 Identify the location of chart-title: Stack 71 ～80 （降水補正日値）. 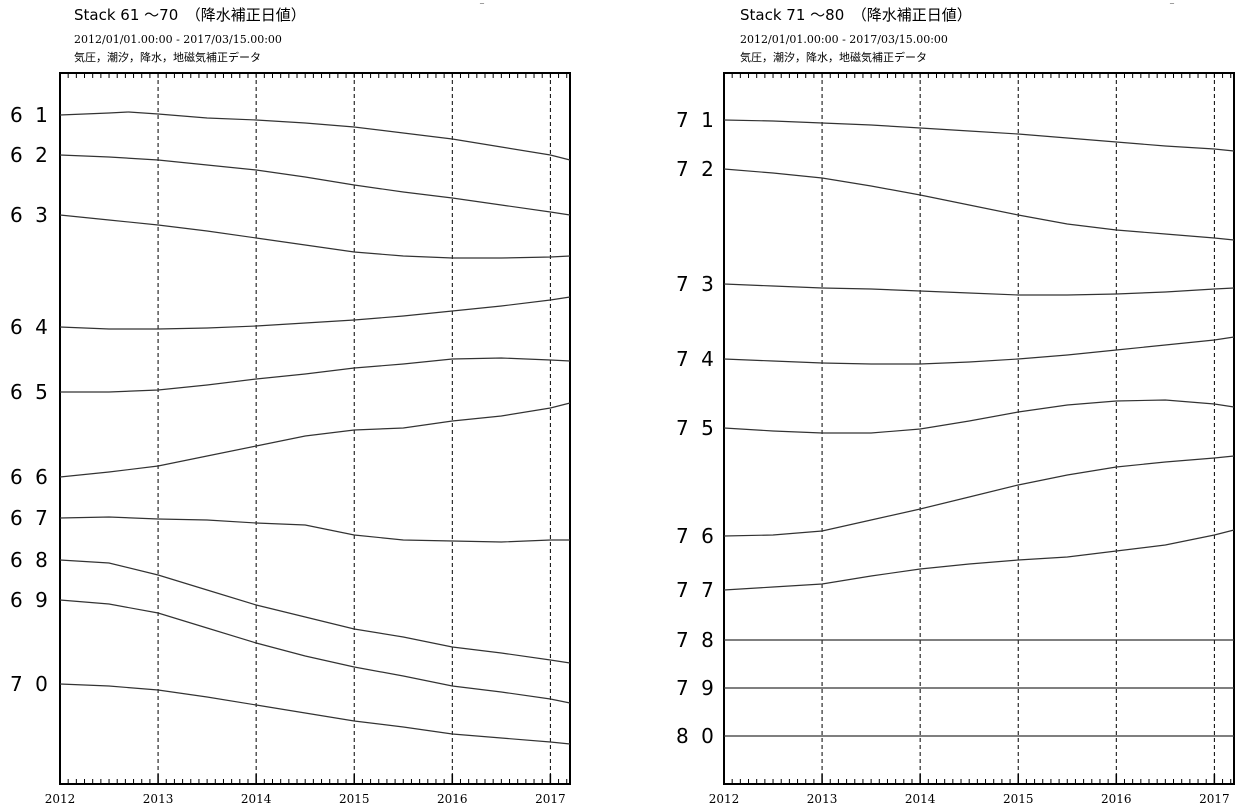
(856, 15).